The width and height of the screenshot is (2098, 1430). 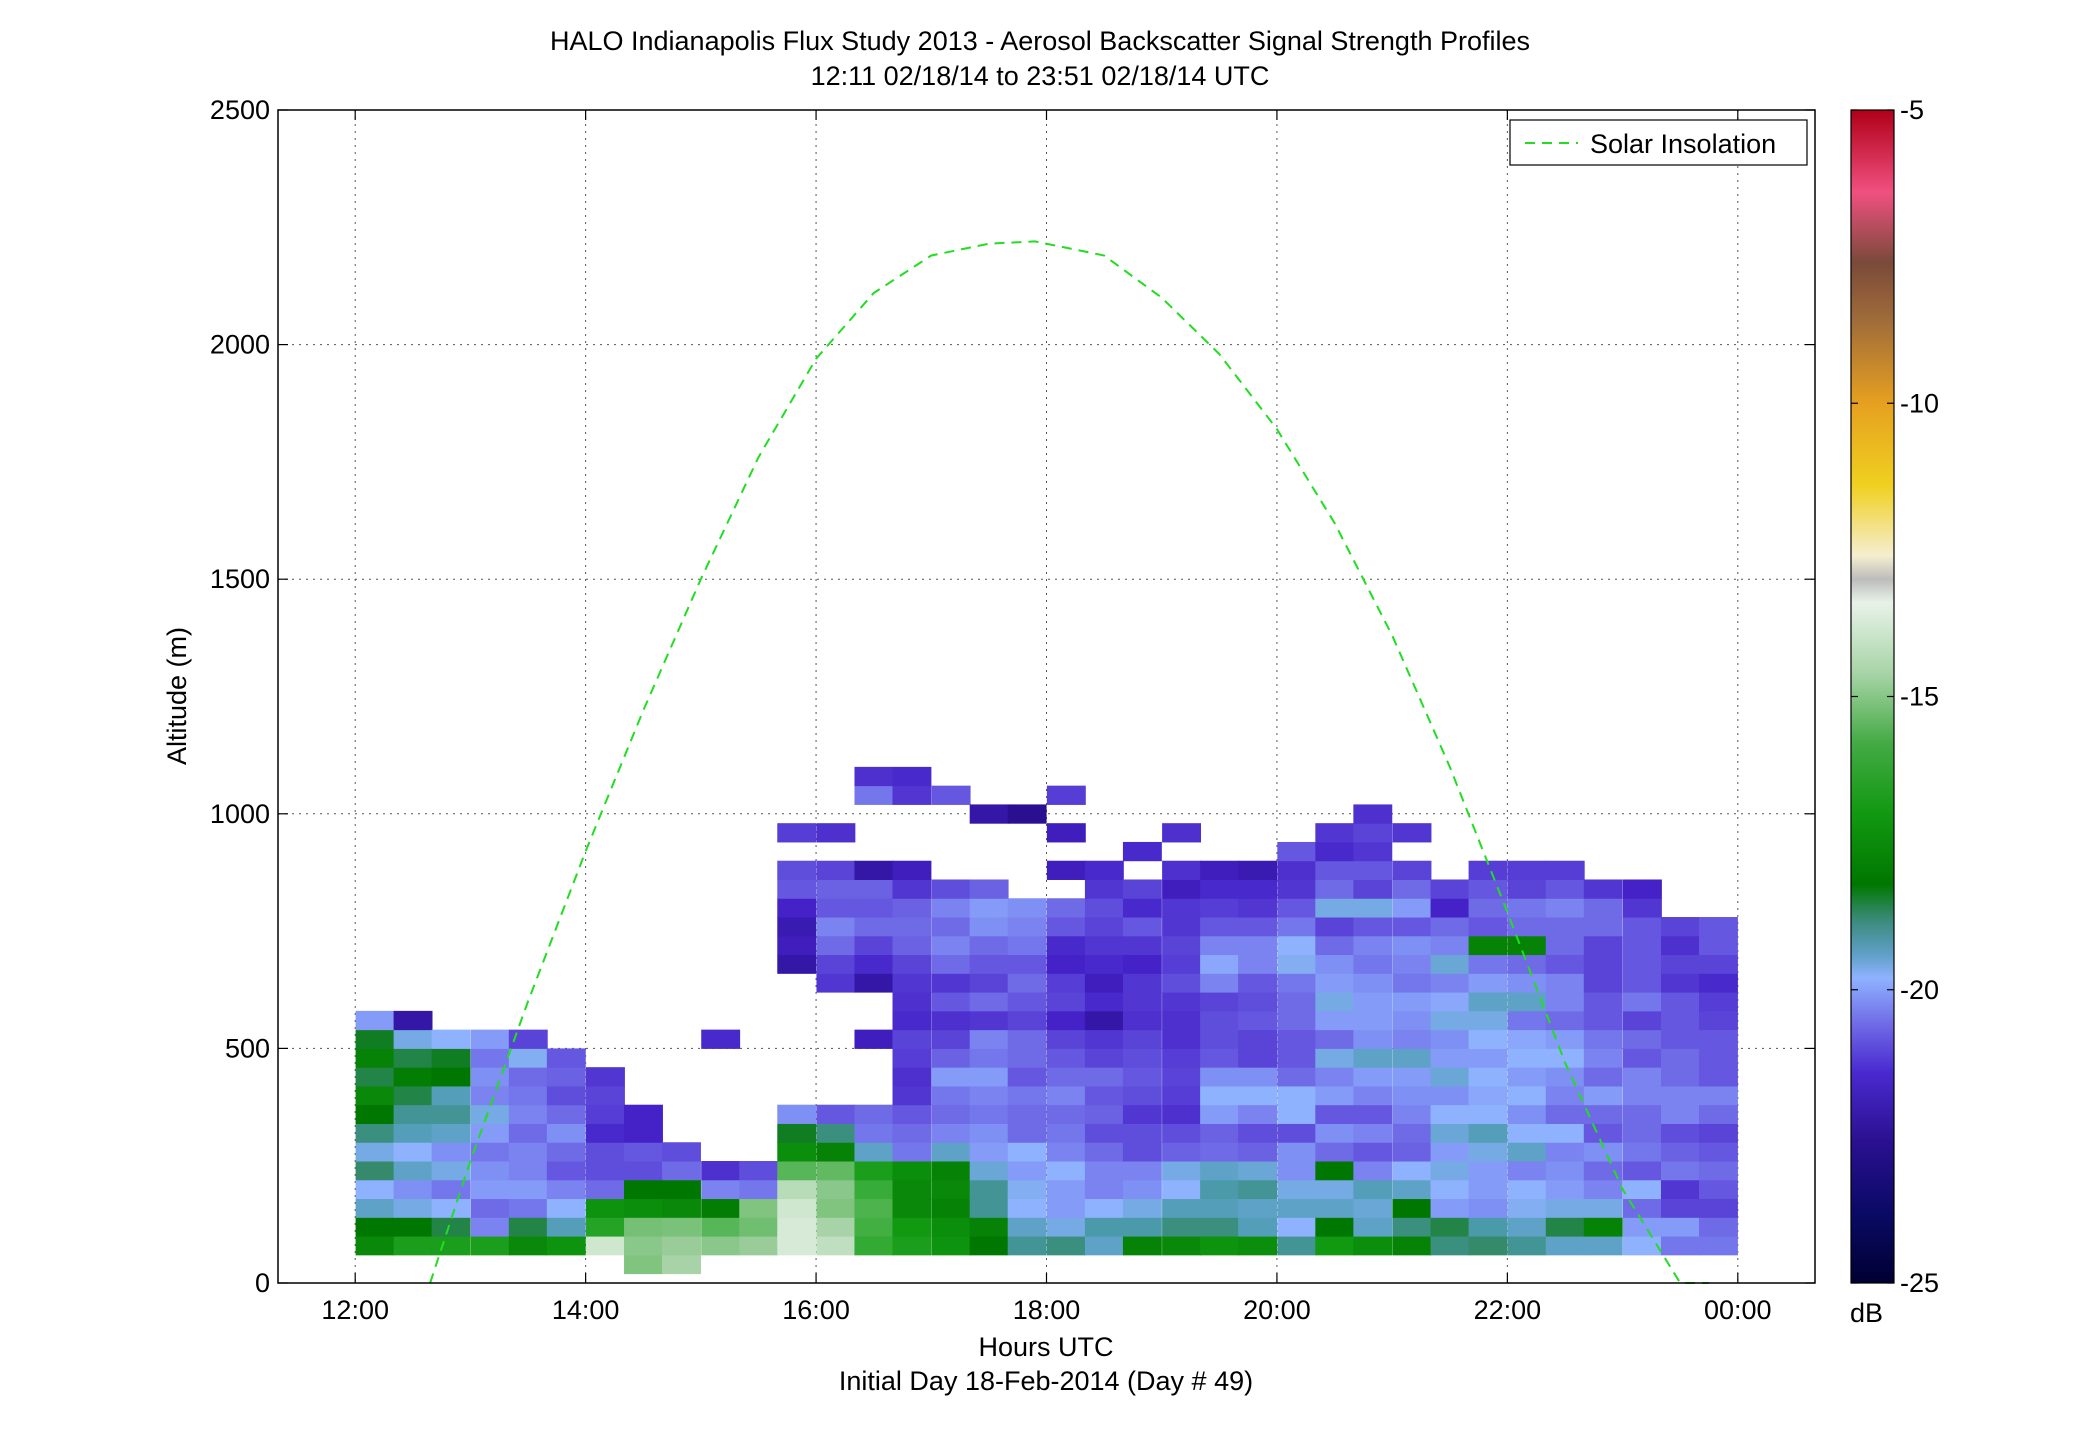 What do you see at coordinates (1045, 1347) in the screenshot?
I see `x-axis-label: Hours UTC` at bounding box center [1045, 1347].